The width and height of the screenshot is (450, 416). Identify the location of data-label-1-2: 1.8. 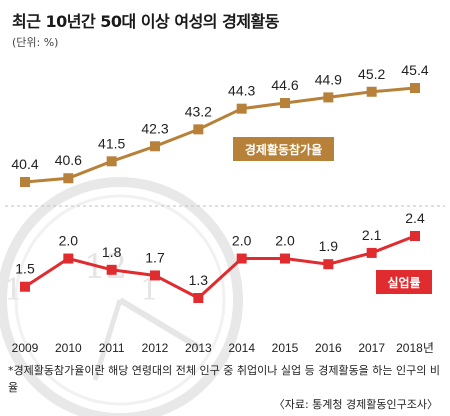
(112, 252).